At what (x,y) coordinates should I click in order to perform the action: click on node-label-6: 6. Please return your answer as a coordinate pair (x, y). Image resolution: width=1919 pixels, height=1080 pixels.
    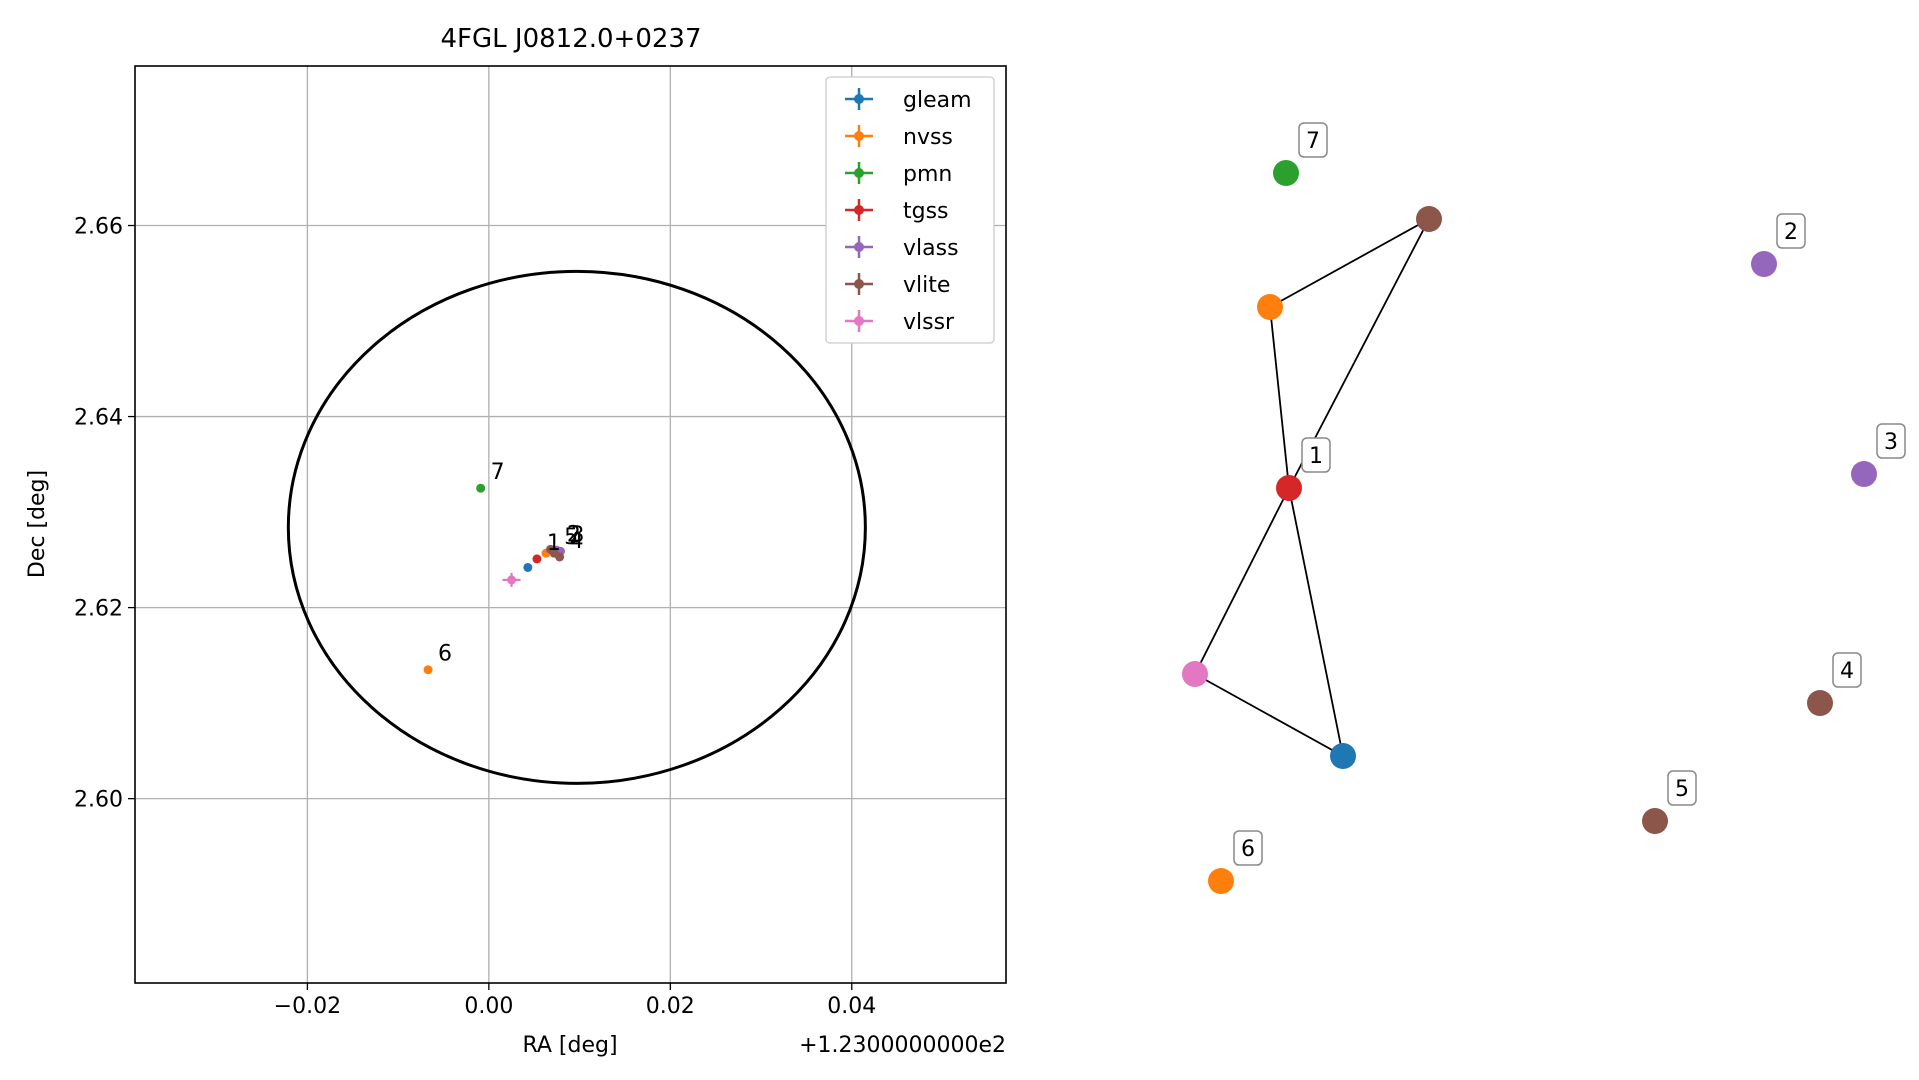
    Looking at the image, I should click on (1248, 848).